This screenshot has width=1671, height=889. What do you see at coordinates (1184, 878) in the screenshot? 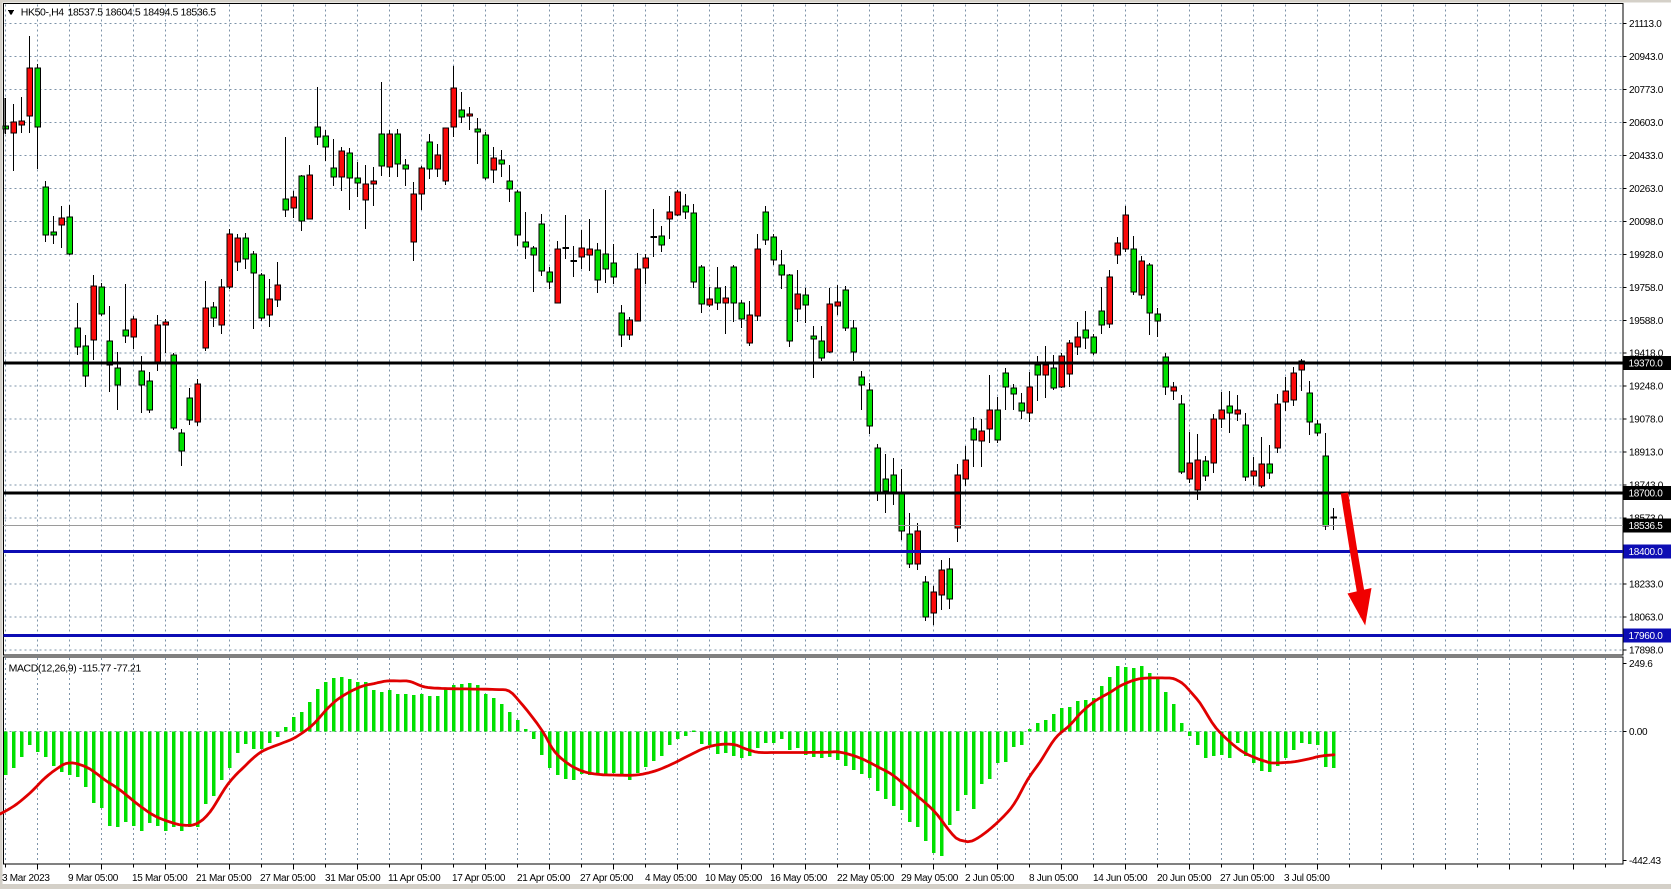
I see `svg-text: 20 Jun 05:00` at bounding box center [1184, 878].